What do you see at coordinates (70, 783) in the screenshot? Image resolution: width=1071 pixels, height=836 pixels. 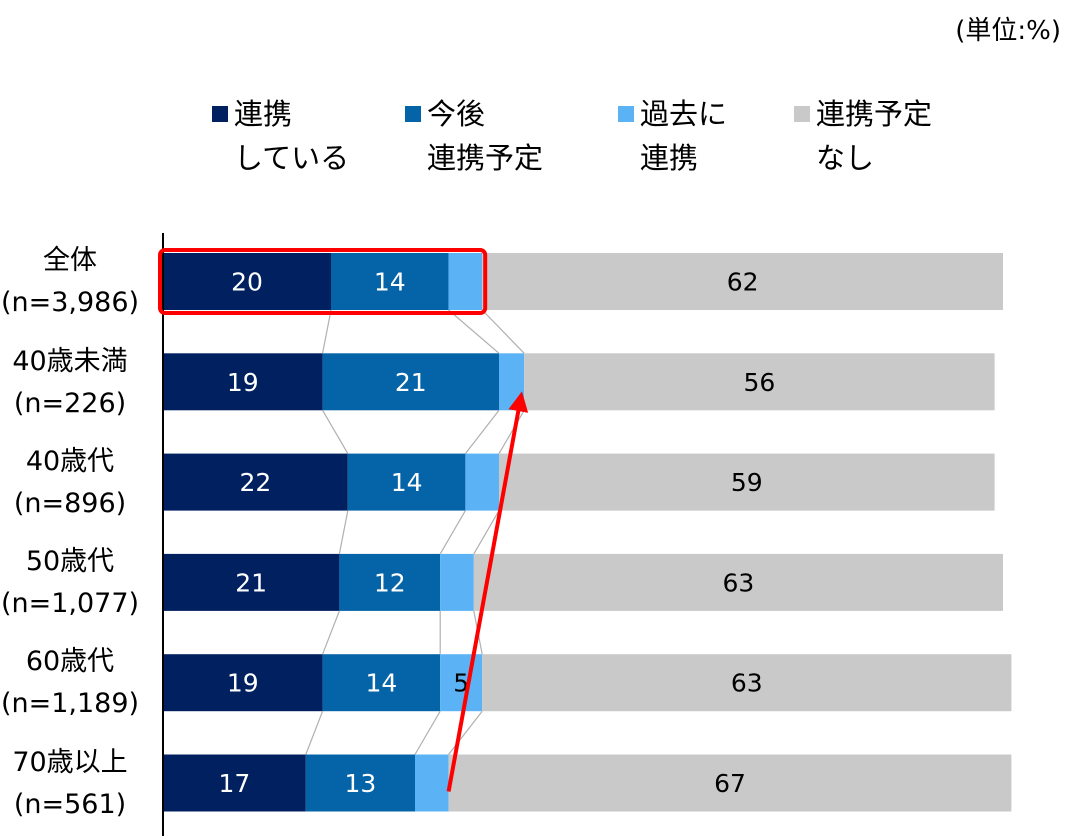 I see `row-label-70plus: 70歳以上 (n=561)` at bounding box center [70, 783].